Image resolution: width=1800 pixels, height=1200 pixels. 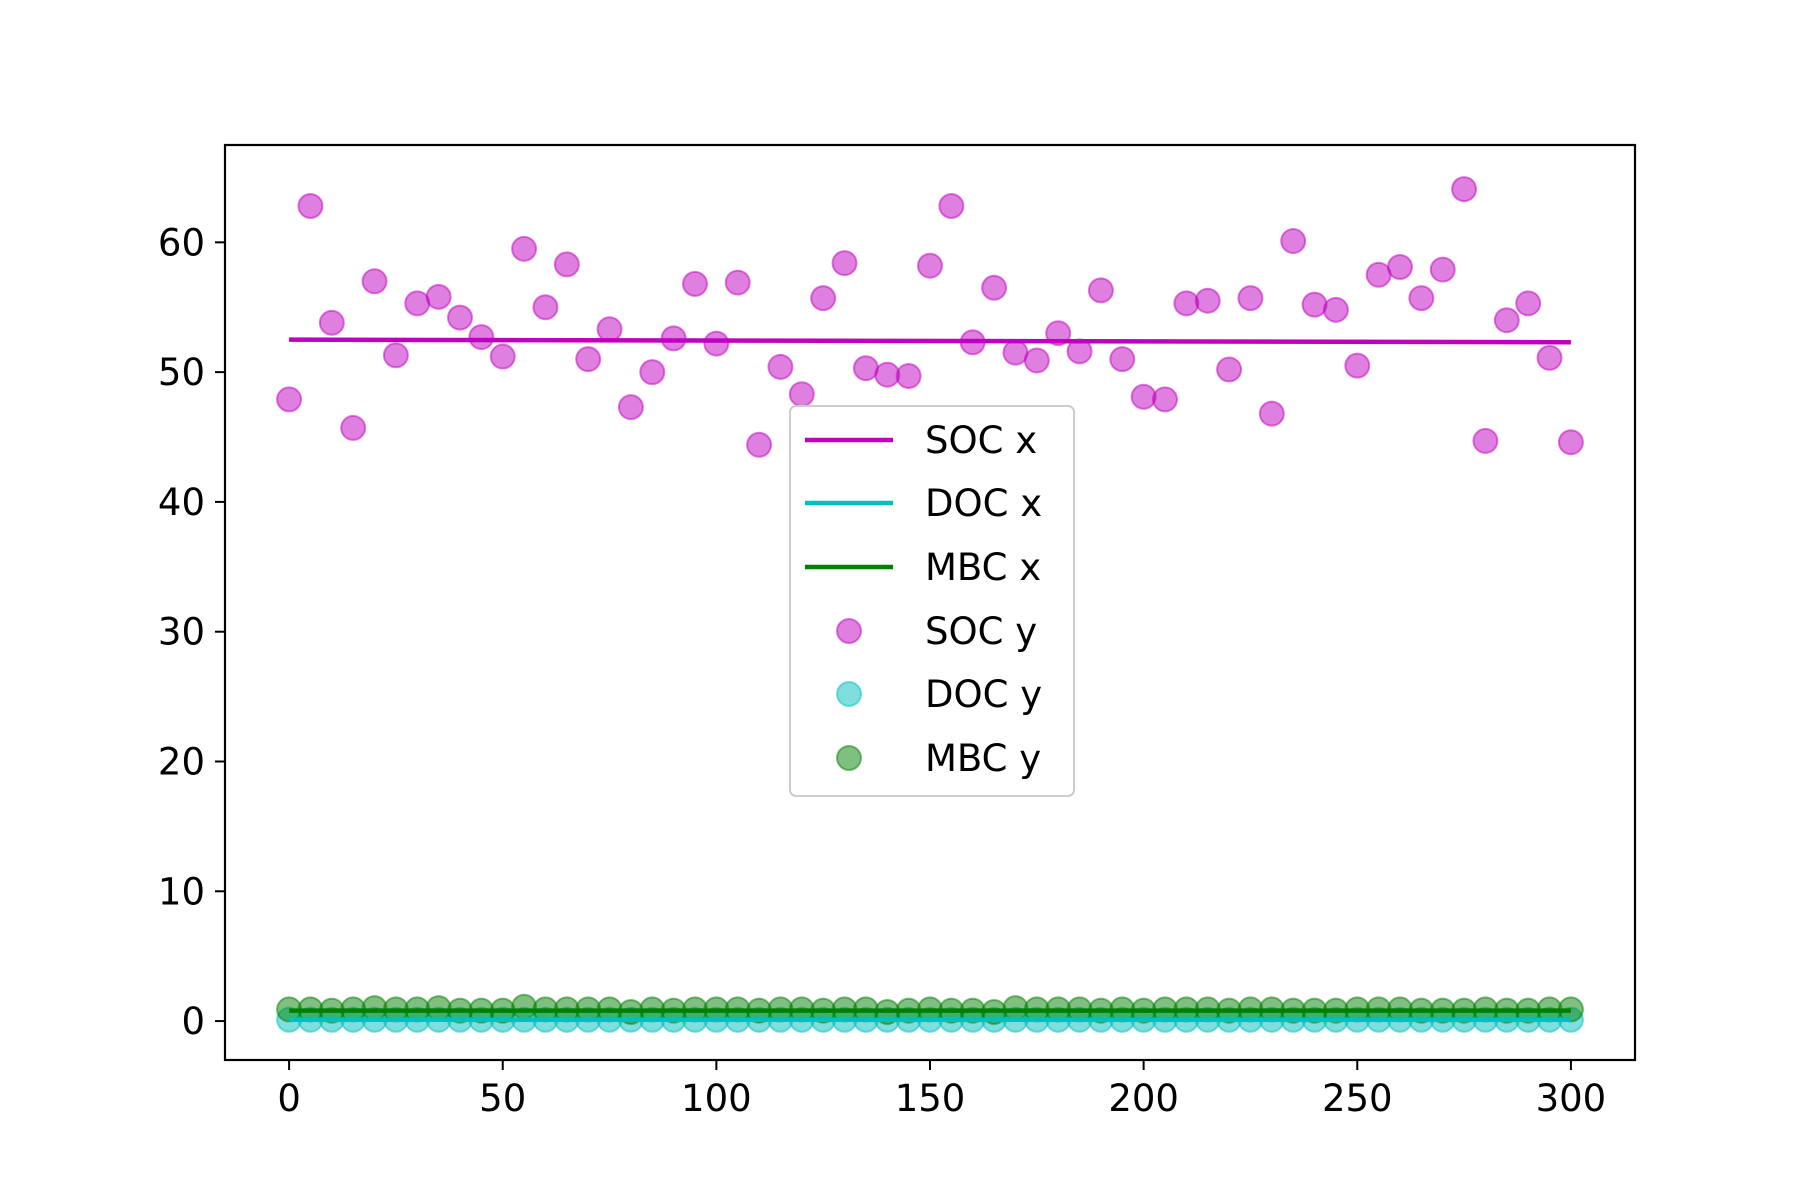 What do you see at coordinates (181, 632) in the screenshot?
I see `y-tick-label: 30` at bounding box center [181, 632].